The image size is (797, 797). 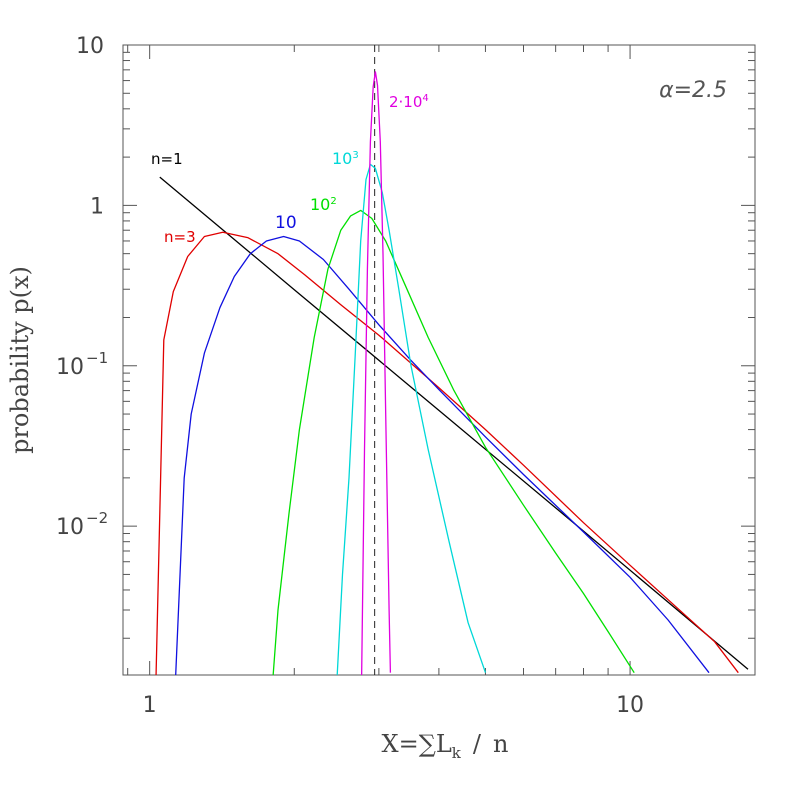 I want to click on y-tick-exponent: −2, so click(x=97, y=518).